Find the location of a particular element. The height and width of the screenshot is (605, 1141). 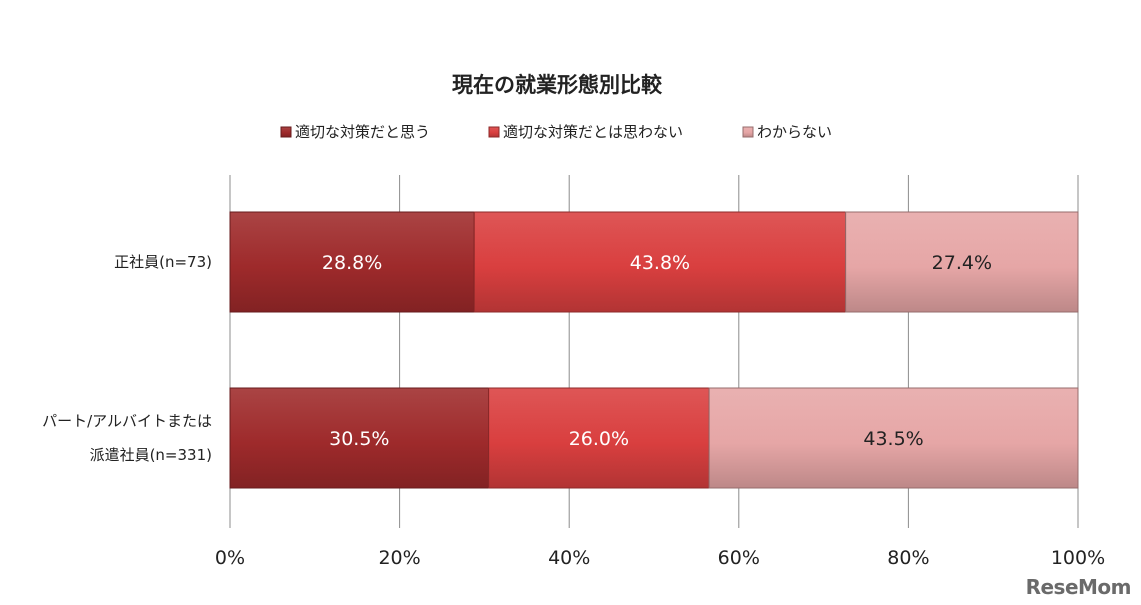

category-label: パート/アルバイトまたは is located at coordinates (127, 421).